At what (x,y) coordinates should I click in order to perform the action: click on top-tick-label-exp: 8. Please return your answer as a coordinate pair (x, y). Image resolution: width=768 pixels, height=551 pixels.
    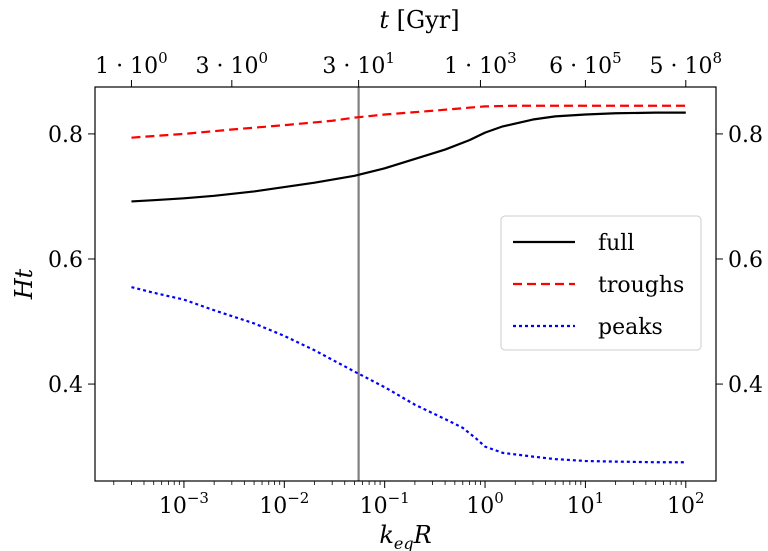
    Looking at the image, I should click on (718, 58).